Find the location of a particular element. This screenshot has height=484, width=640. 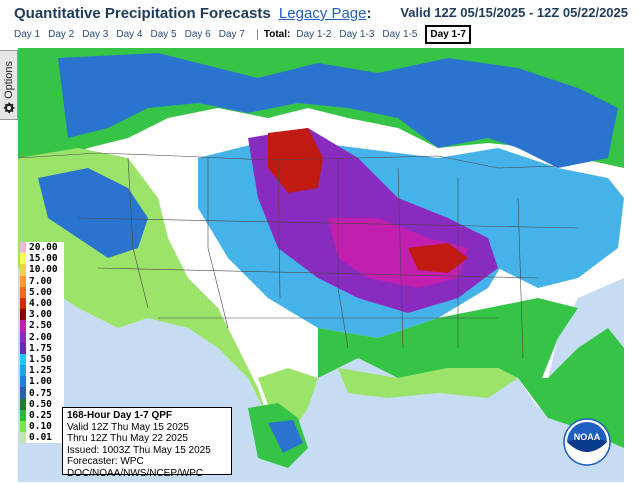

mexico-blue is located at coordinates (285, 436).